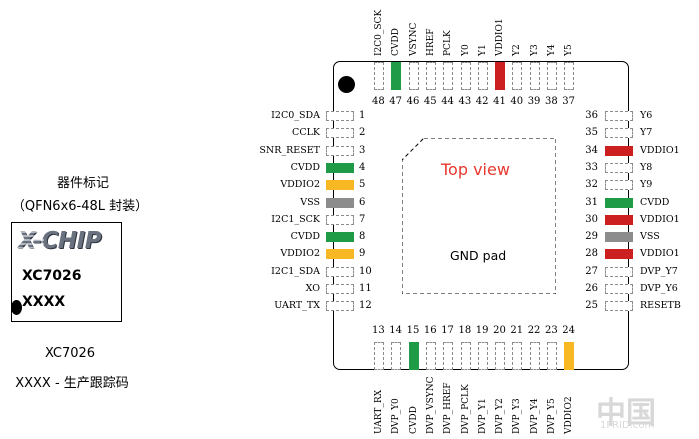 Image resolution: width=699 pixels, height=439 pixels. Describe the element at coordinates (482, 101) in the screenshot. I see `pin-number-42: 42` at that location.